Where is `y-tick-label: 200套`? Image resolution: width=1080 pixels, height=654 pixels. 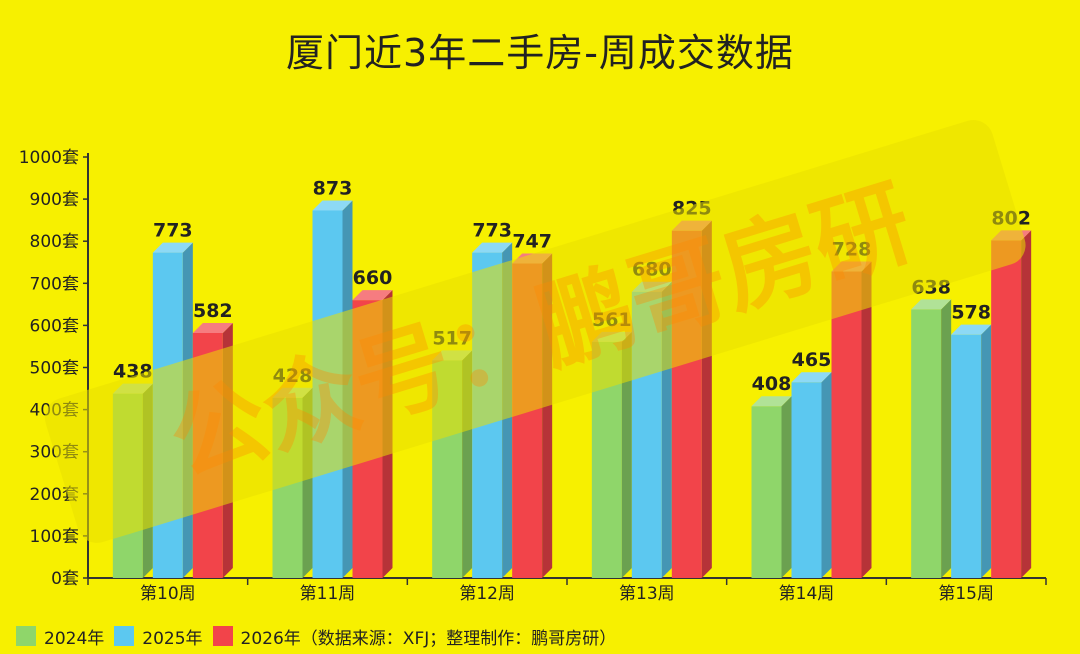 y-tick-label: 200套 is located at coordinates (54, 495).